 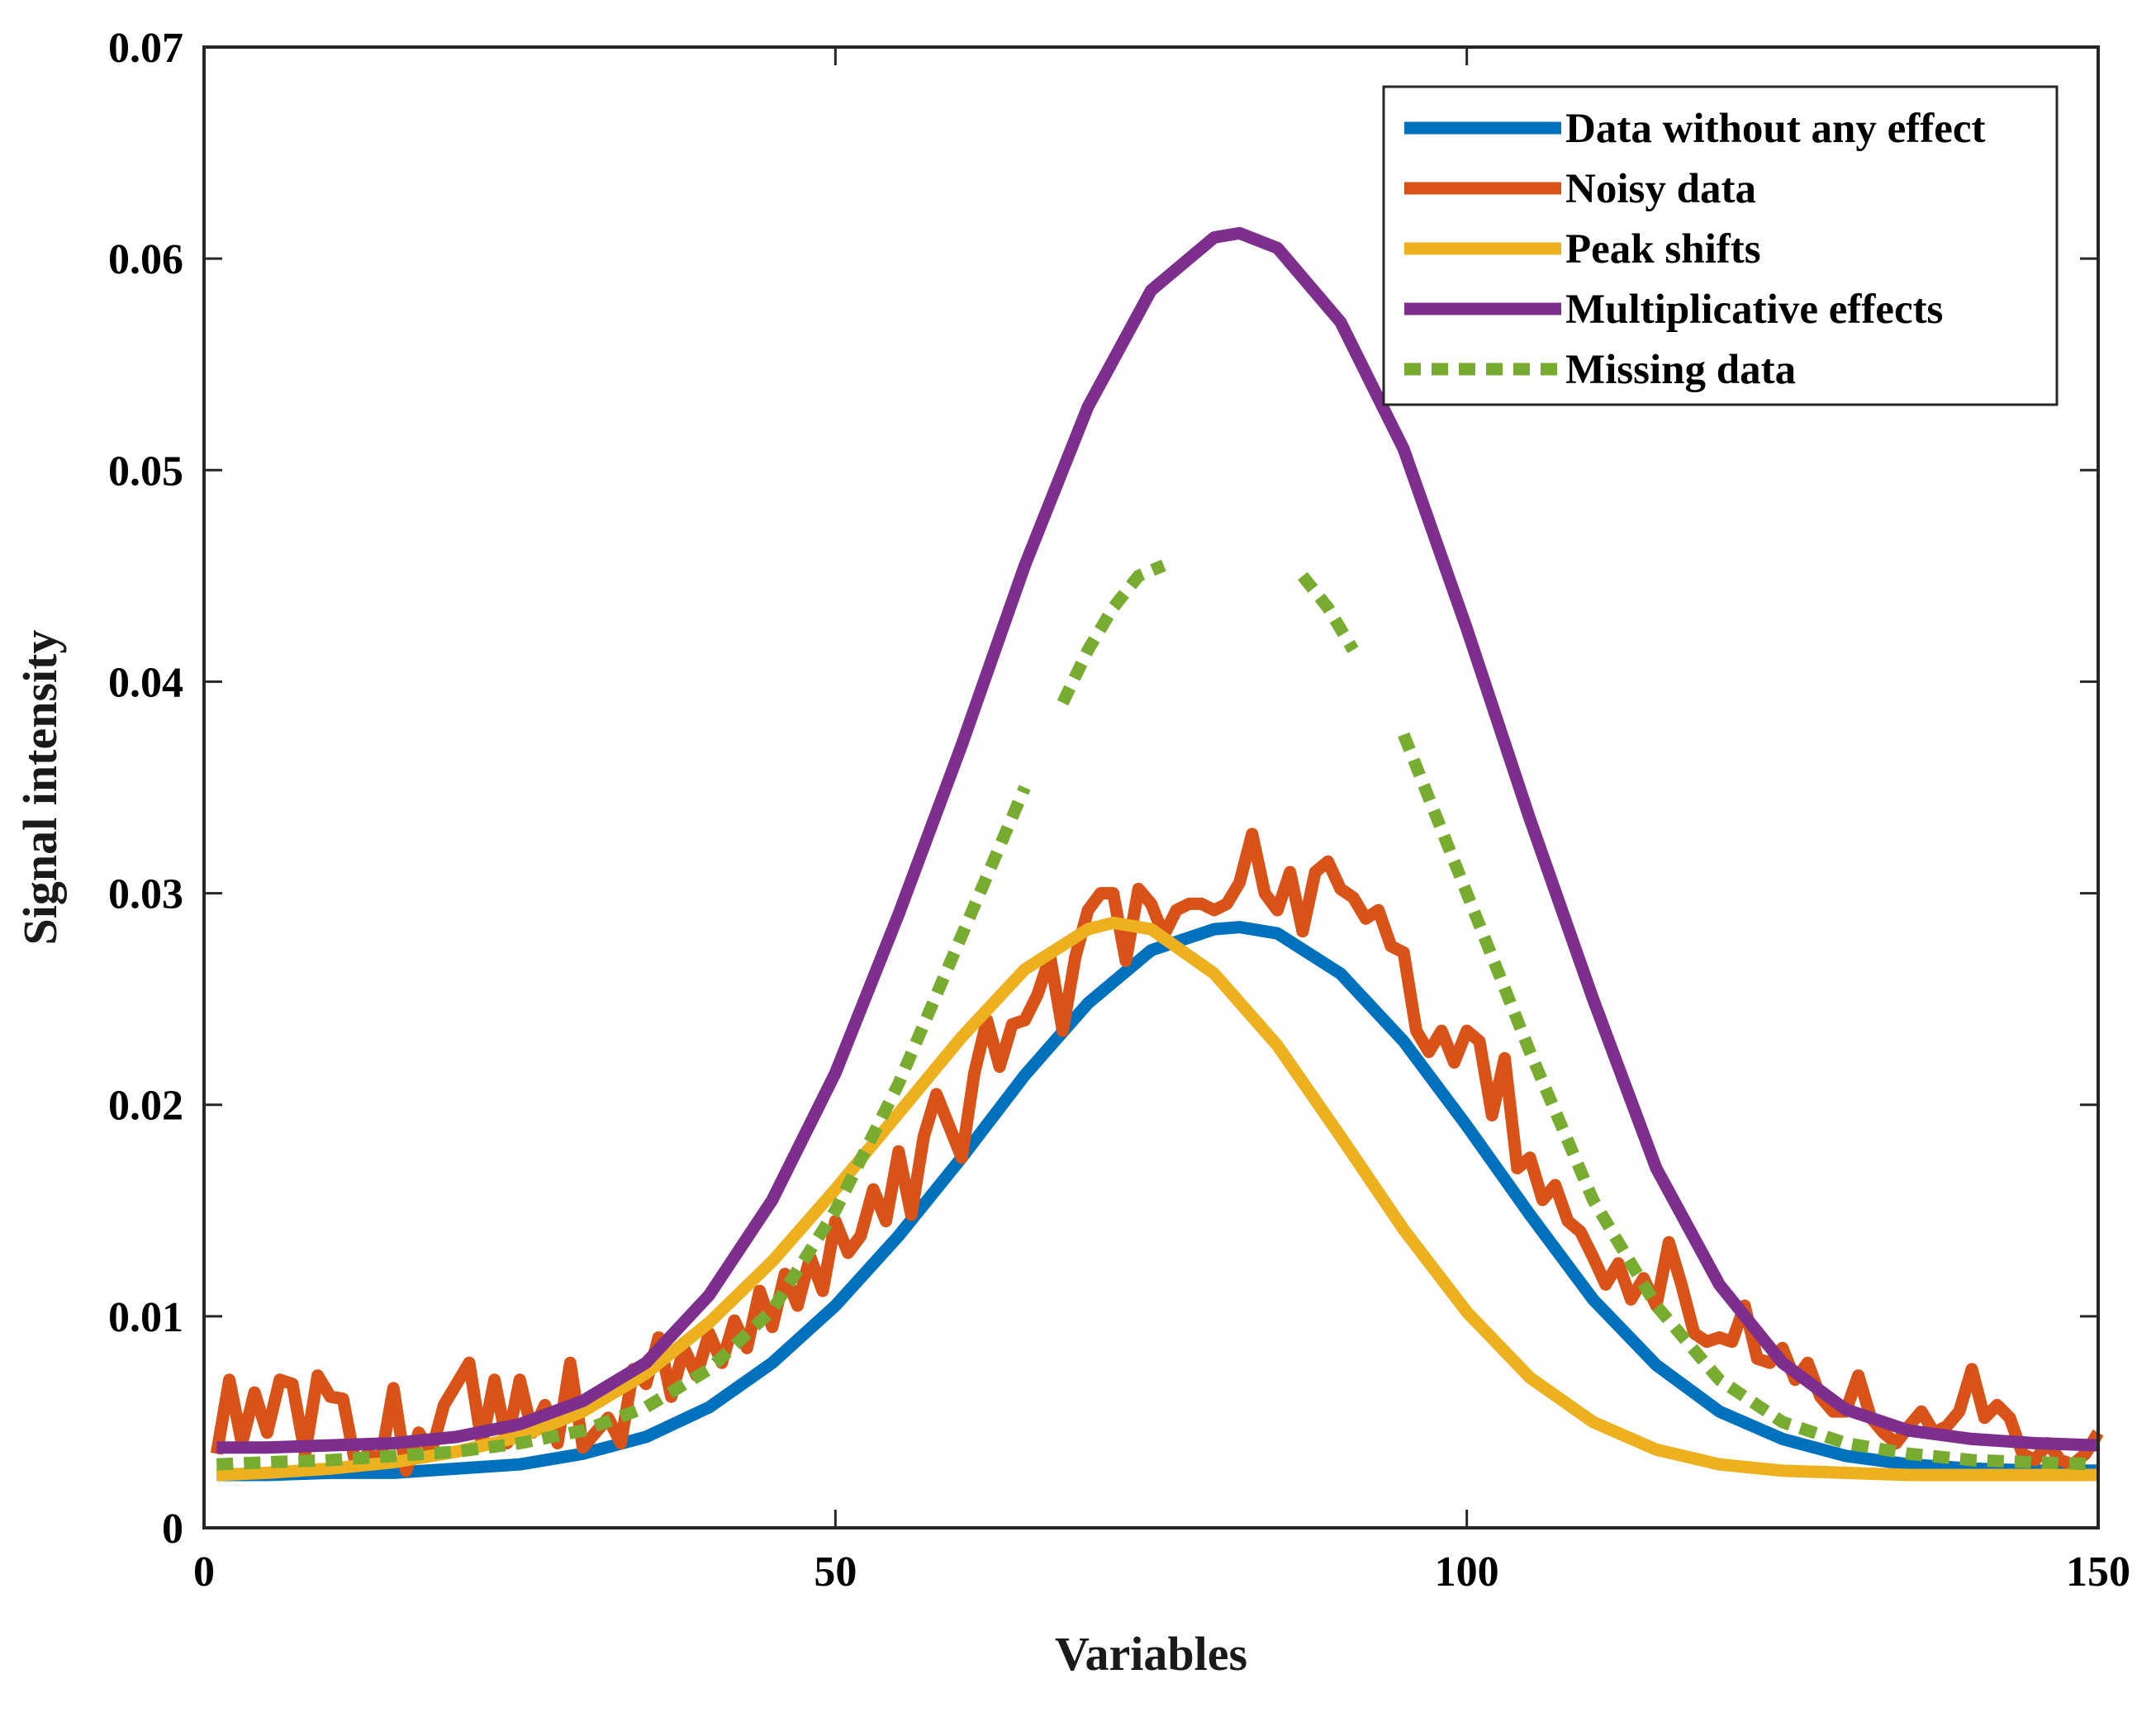 What do you see at coordinates (145, 682) in the screenshot?
I see `y-tick-label: 0.04` at bounding box center [145, 682].